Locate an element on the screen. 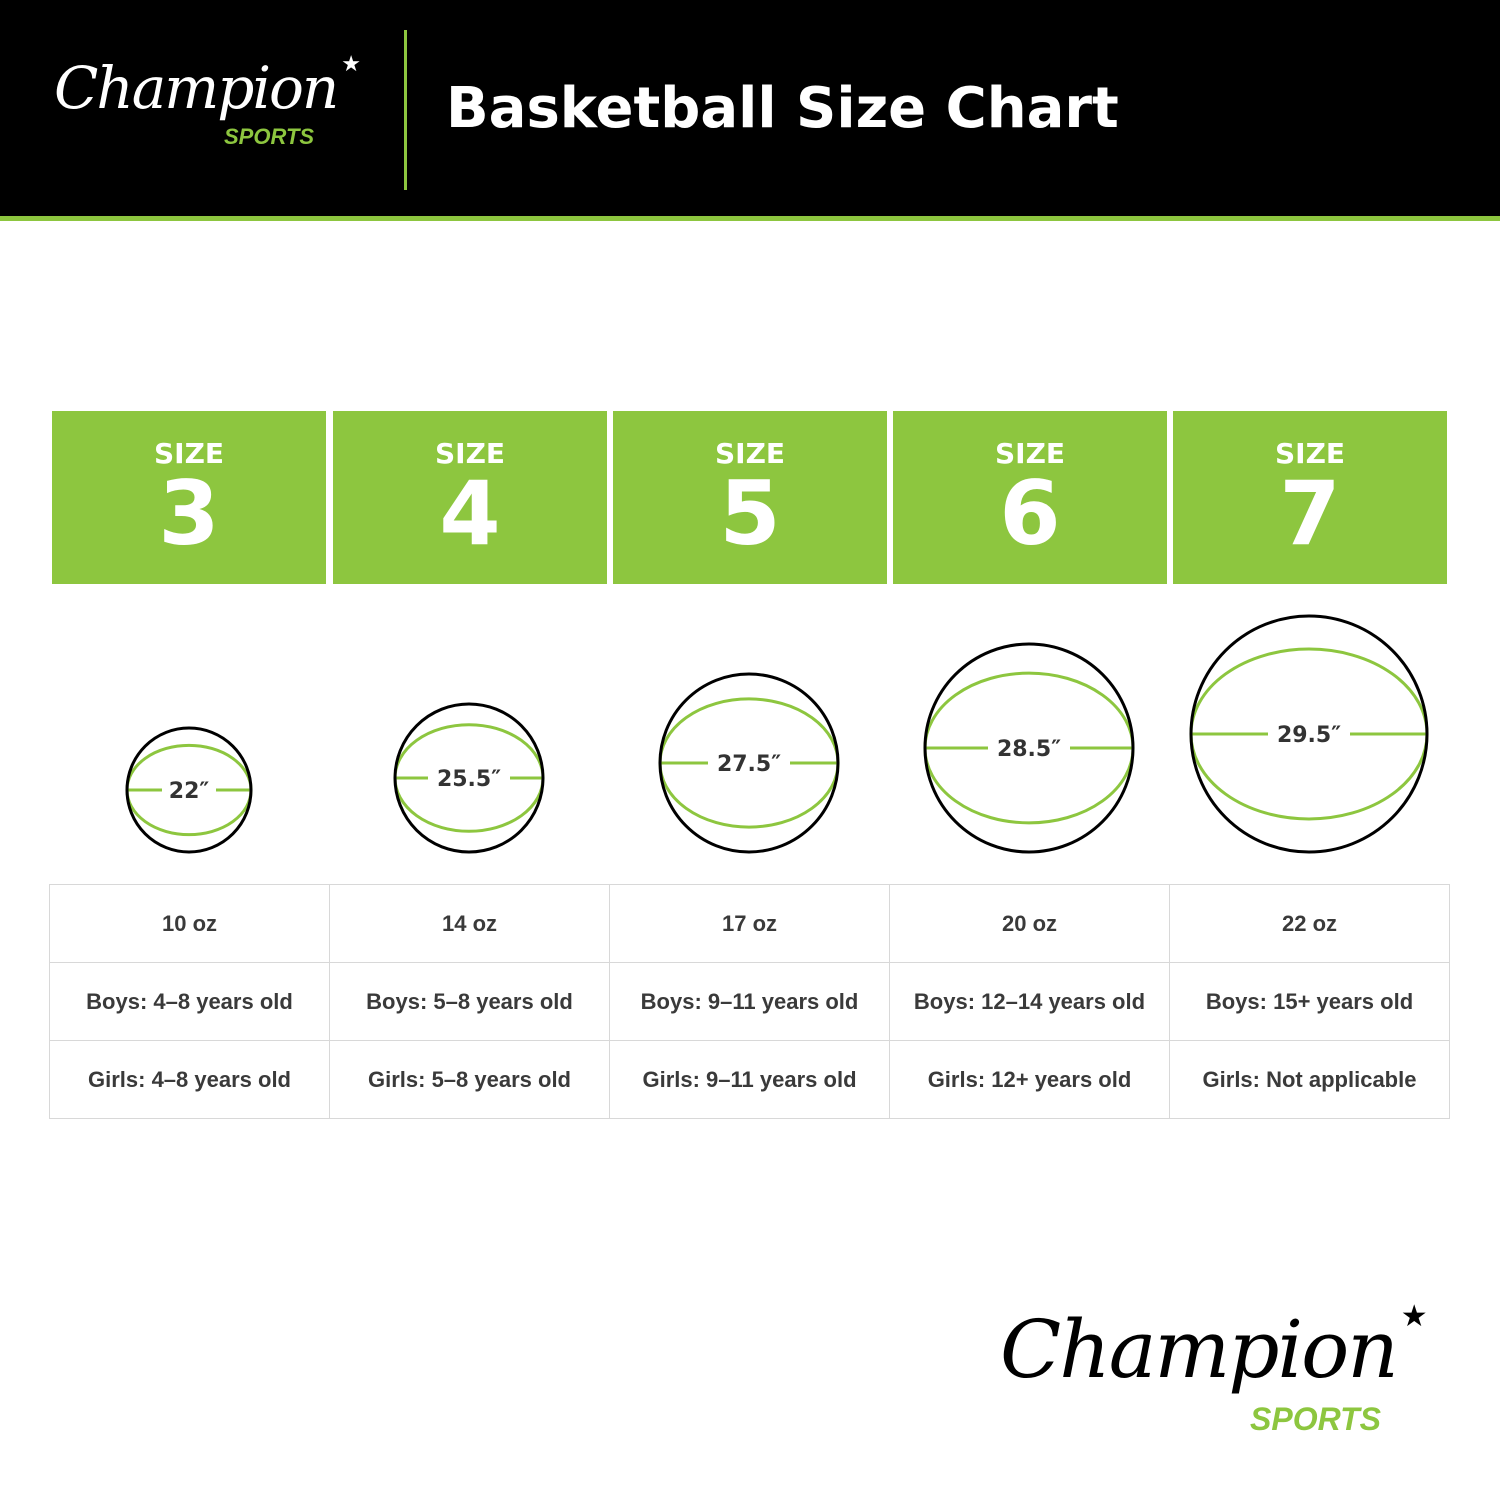 The width and height of the screenshot is (1500, 1500). girls-age-cell: Girls: 5–8 years old is located at coordinates (469, 1079).